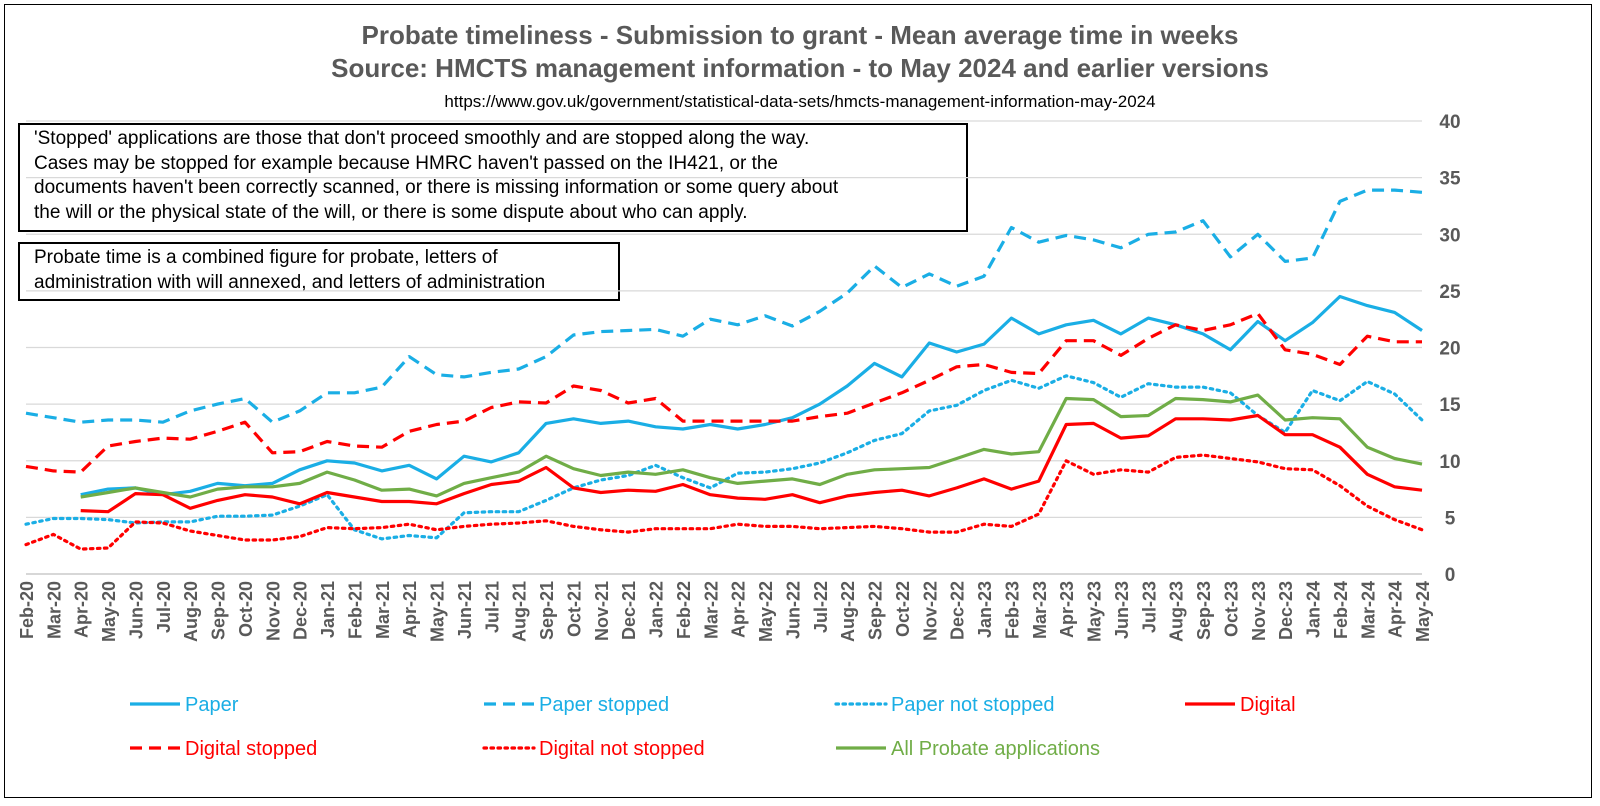  I want to click on x-tick-label: Mar-24, so click(1368, 610).